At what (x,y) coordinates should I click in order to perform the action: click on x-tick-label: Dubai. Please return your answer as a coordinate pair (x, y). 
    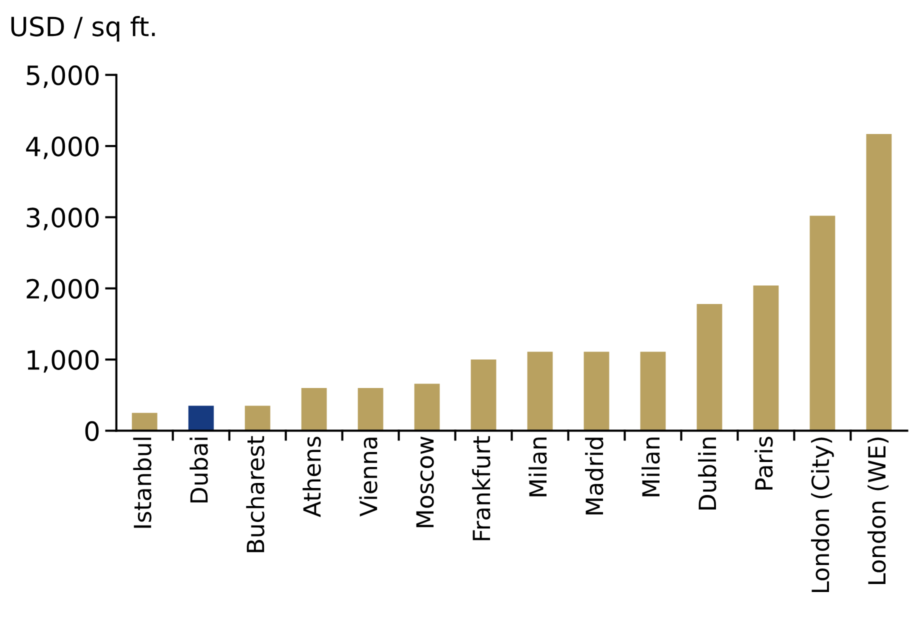
    Looking at the image, I should click on (199, 470).